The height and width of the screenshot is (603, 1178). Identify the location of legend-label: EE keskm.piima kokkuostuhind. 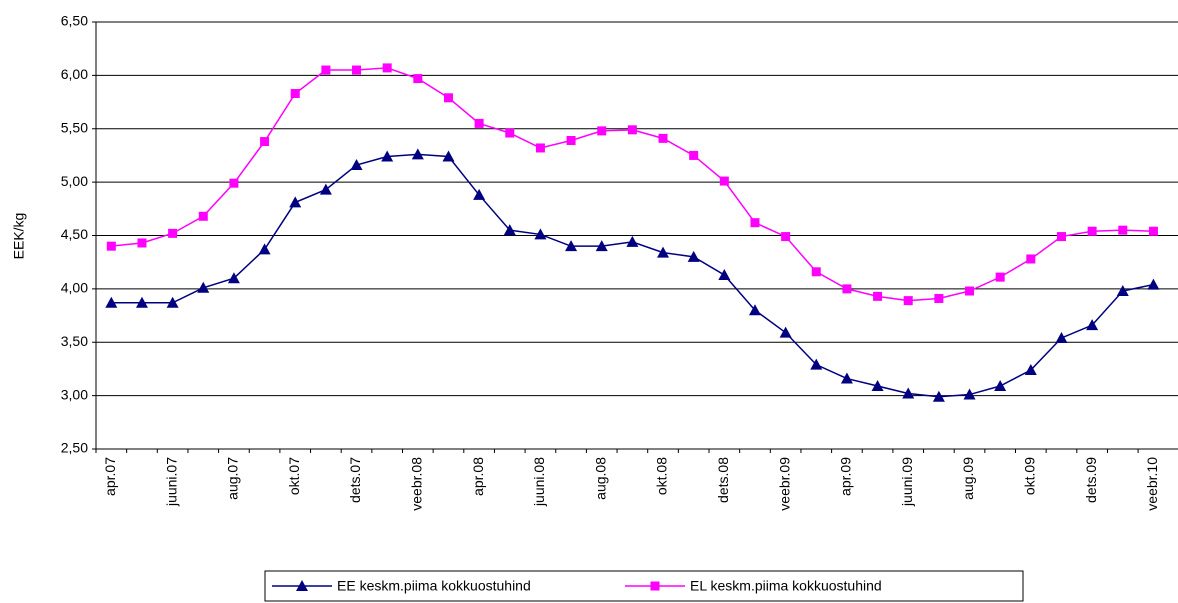
(434, 586).